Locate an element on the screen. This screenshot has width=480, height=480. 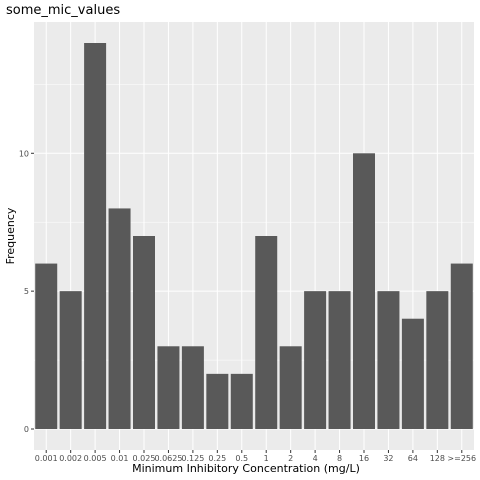
y-tick-label: 10 is located at coordinates (24, 153).